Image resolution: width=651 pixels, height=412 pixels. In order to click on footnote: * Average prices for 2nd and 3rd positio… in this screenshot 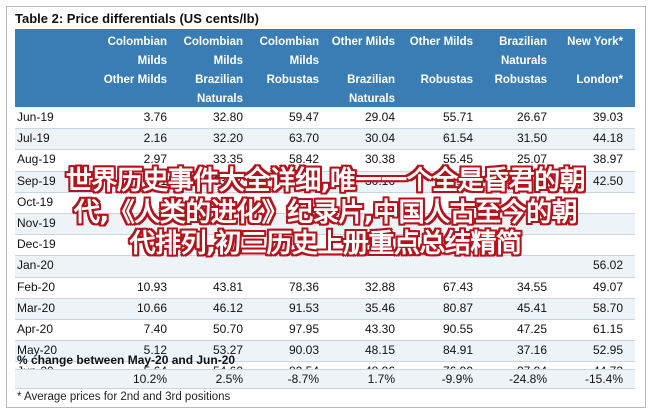, I will do `click(124, 397)`.